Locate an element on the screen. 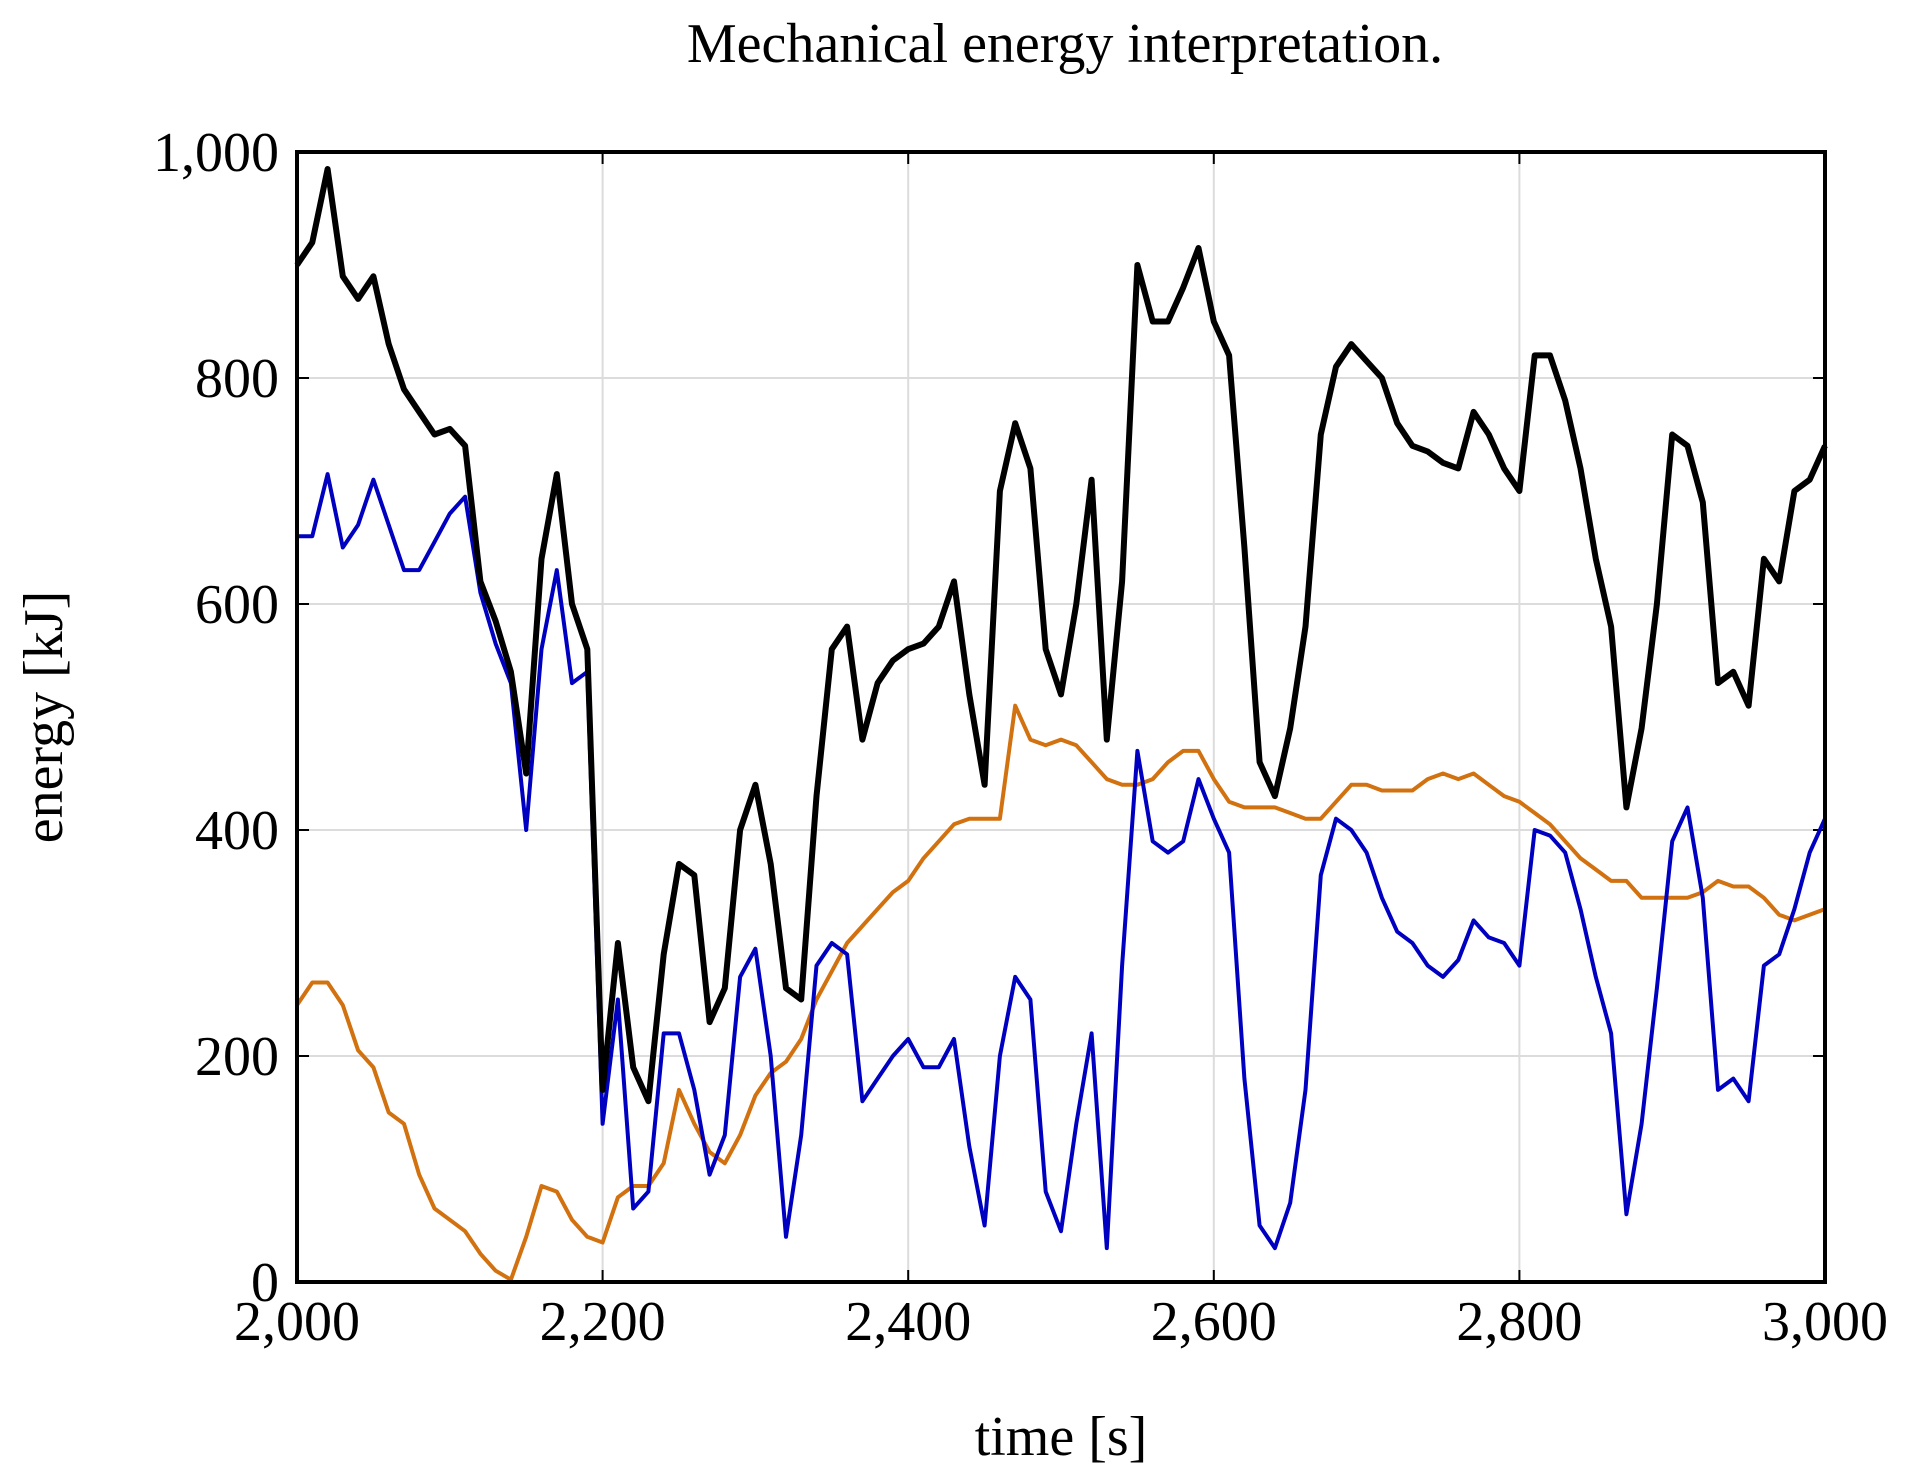 The width and height of the screenshot is (1911, 1484). x-tick-label: 2,000 is located at coordinates (297, 1322).